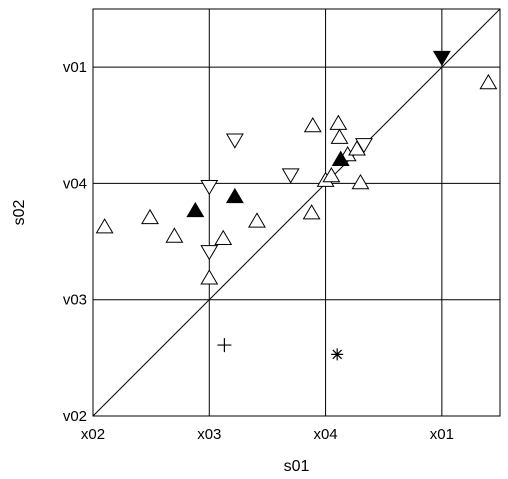 This screenshot has height=479, width=508. I want to click on x-tick-label-0: x02, so click(93, 434).